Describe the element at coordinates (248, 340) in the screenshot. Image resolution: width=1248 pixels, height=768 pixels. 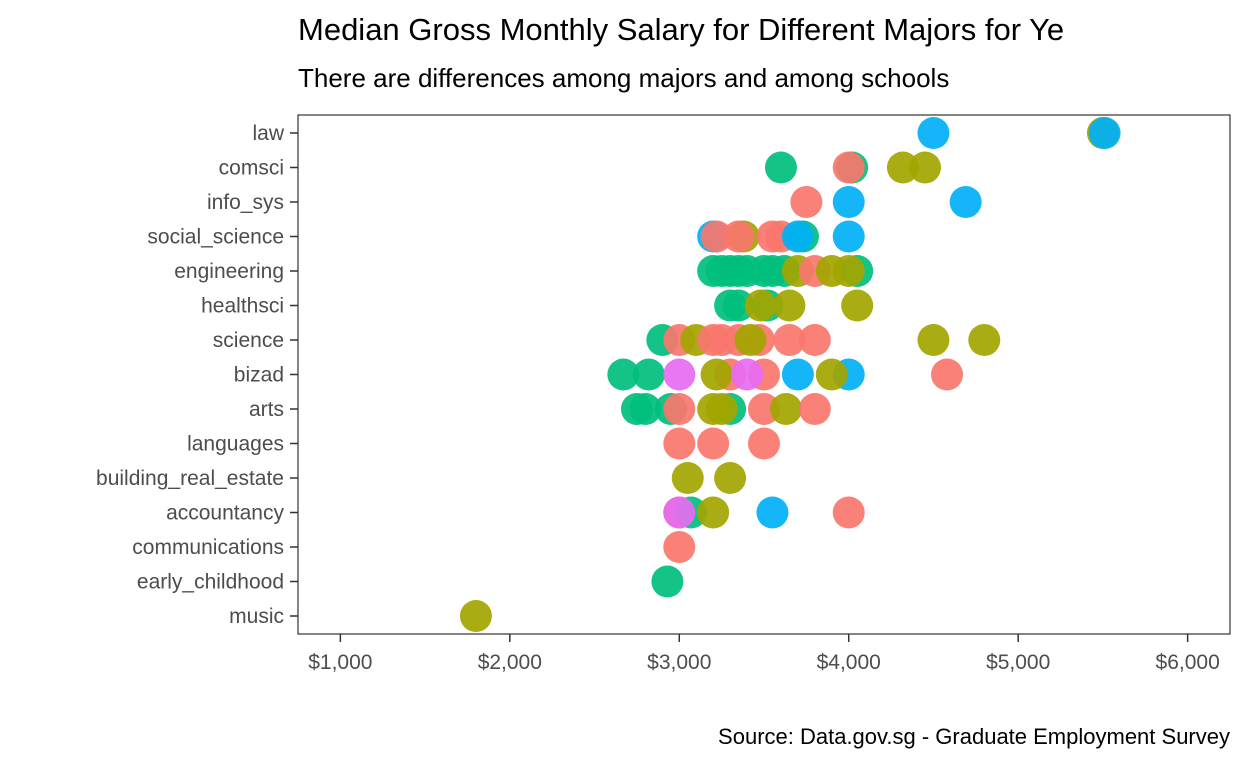
I see `y-tick-label-science: science` at that location.